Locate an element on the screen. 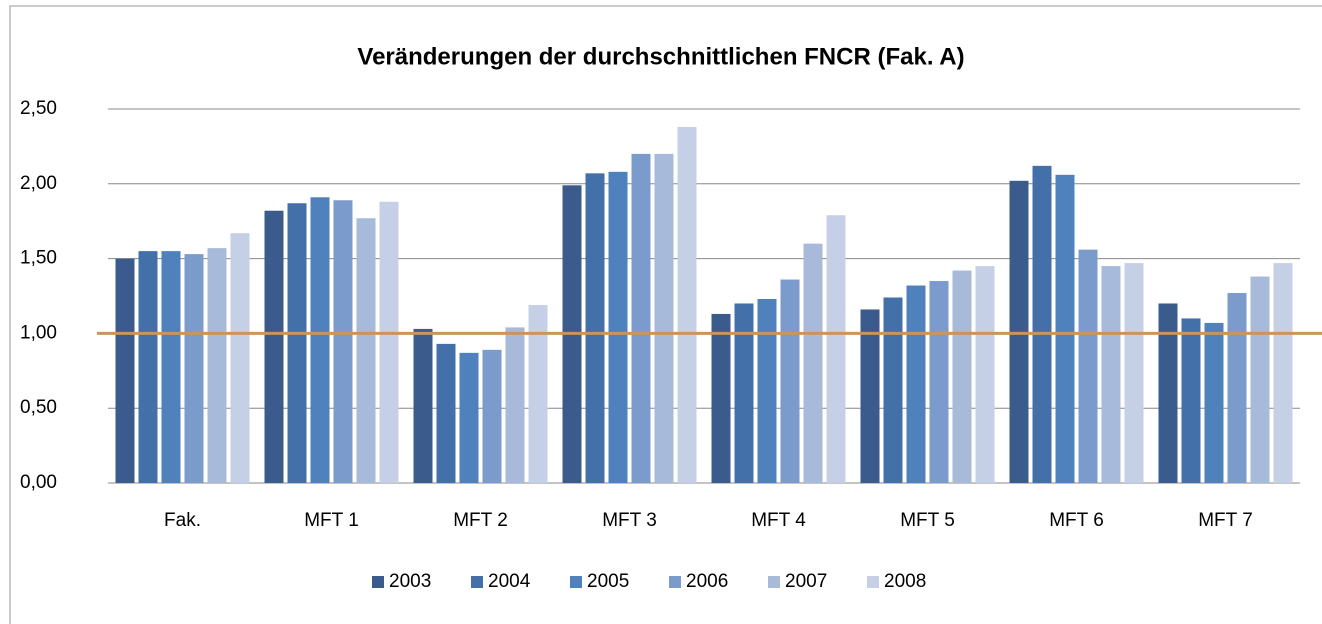 The height and width of the screenshot is (624, 1322). legend-label: 2006 is located at coordinates (707, 581).